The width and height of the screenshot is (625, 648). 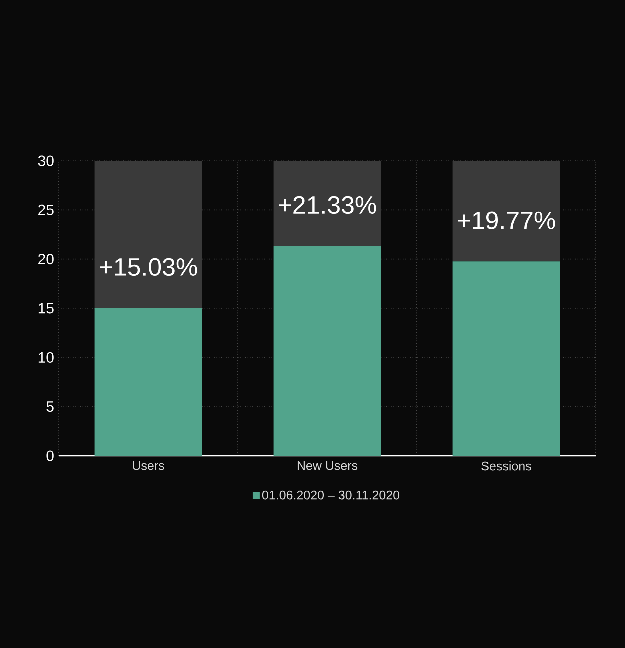 I want to click on legend-label: 01.06.2020 – 30.11.2020, so click(x=331, y=495).